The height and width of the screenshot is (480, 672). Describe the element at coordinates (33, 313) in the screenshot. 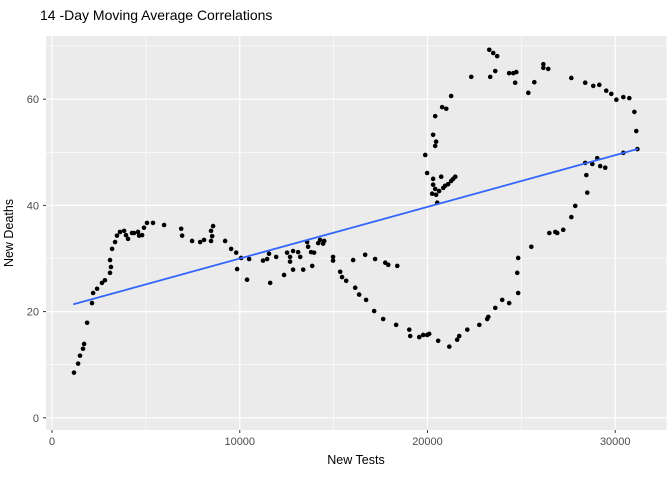

I see `y-tick-label: 20` at that location.